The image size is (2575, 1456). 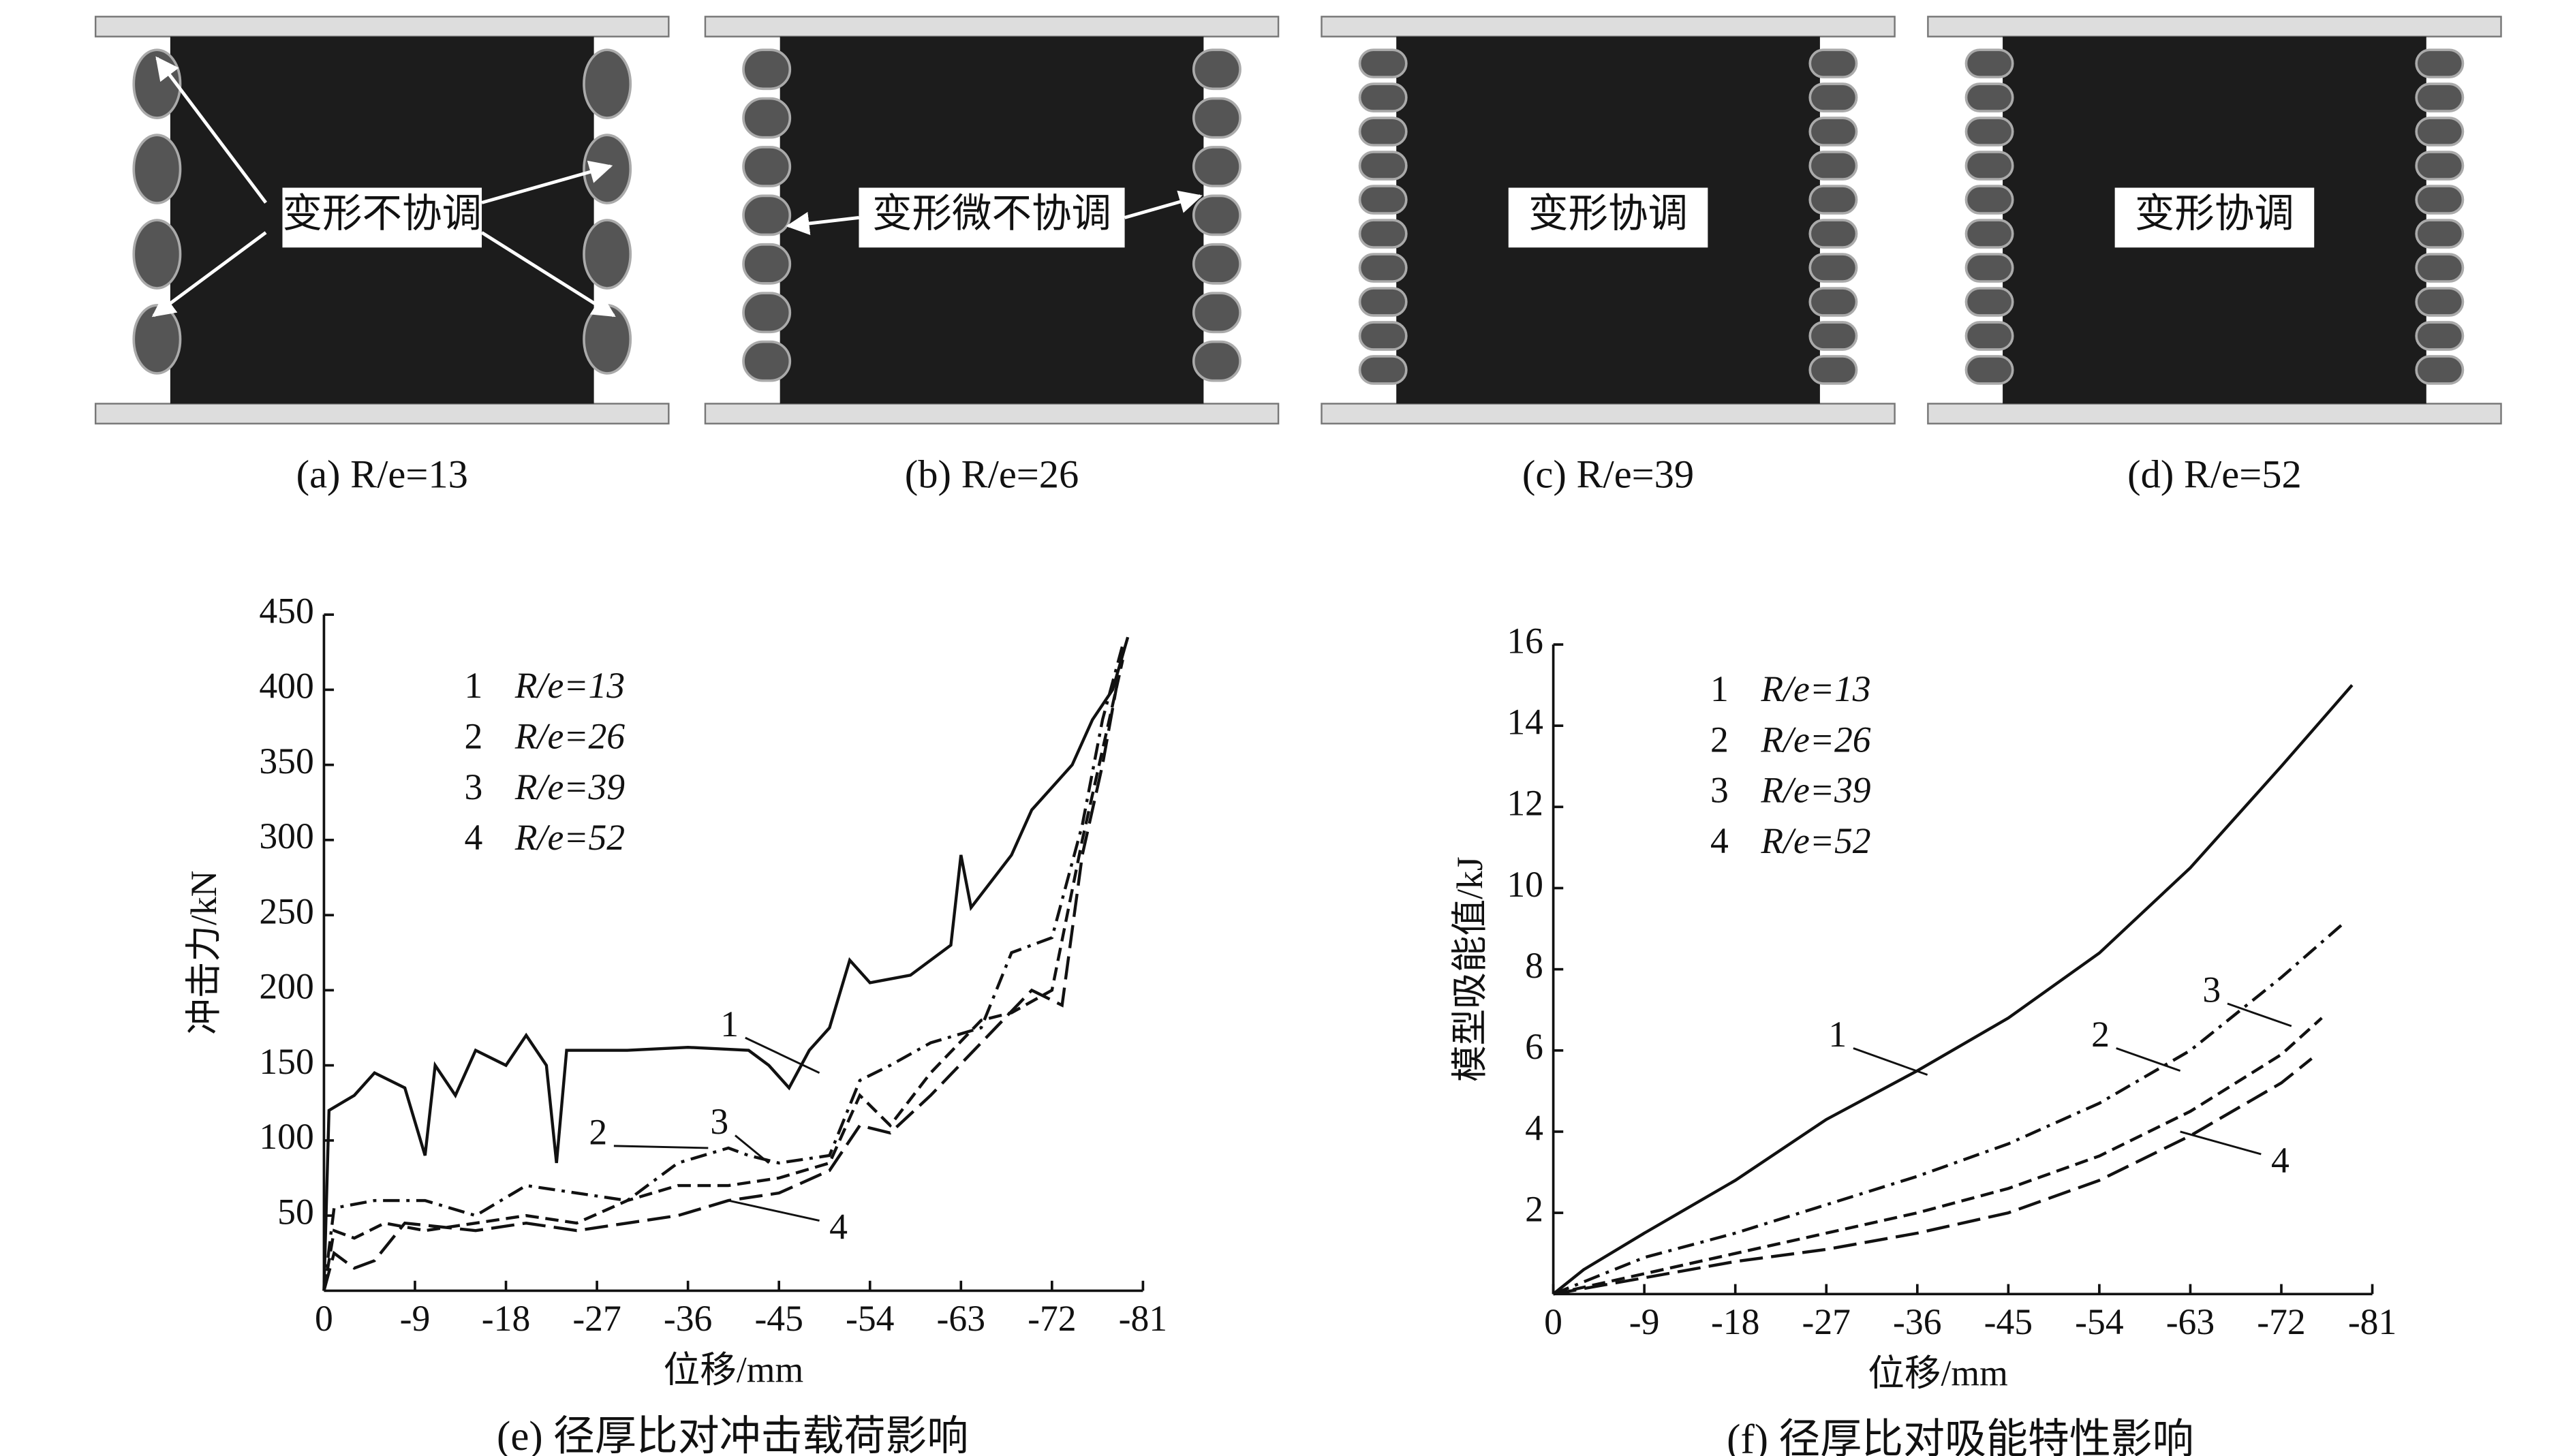 What do you see at coordinates (324, 1318) in the screenshot?
I see `x-tick-label: 0` at bounding box center [324, 1318].